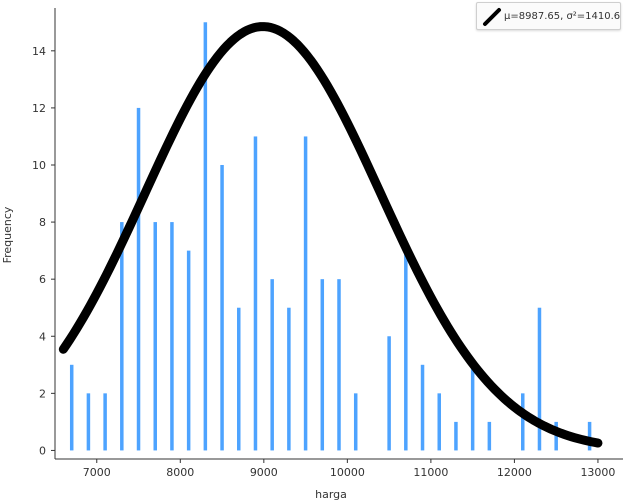 Image resolution: width=625 pixels, height=503 pixels. What do you see at coordinates (42, 336) in the screenshot?
I see `y-tick-label: 4` at bounding box center [42, 336].